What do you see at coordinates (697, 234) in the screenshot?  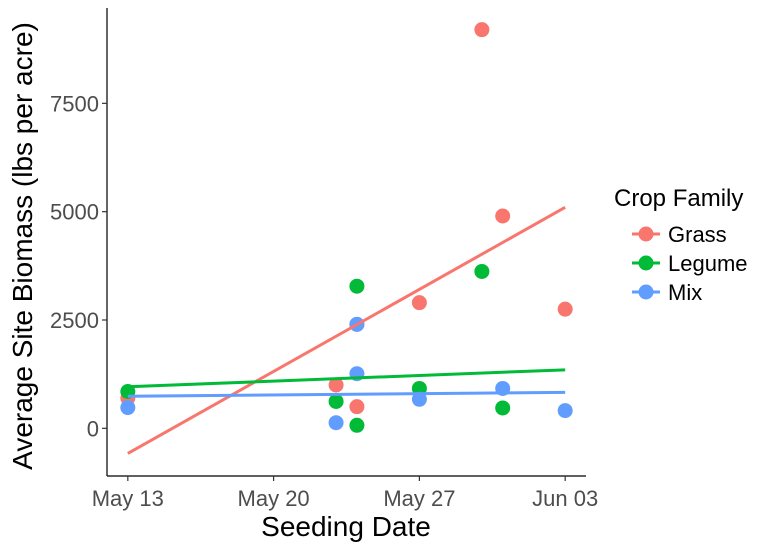 I see `legend-label: Grass` at bounding box center [697, 234].